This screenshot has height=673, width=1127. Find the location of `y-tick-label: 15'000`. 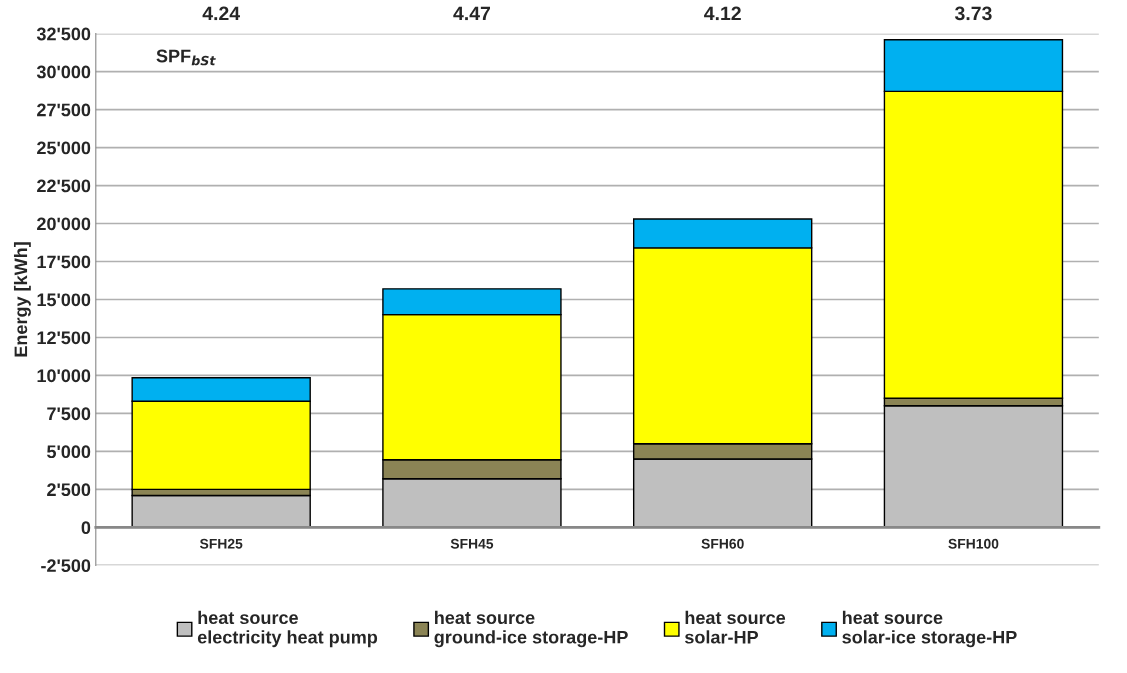

y-tick-label: 15'000 is located at coordinates (64, 300).